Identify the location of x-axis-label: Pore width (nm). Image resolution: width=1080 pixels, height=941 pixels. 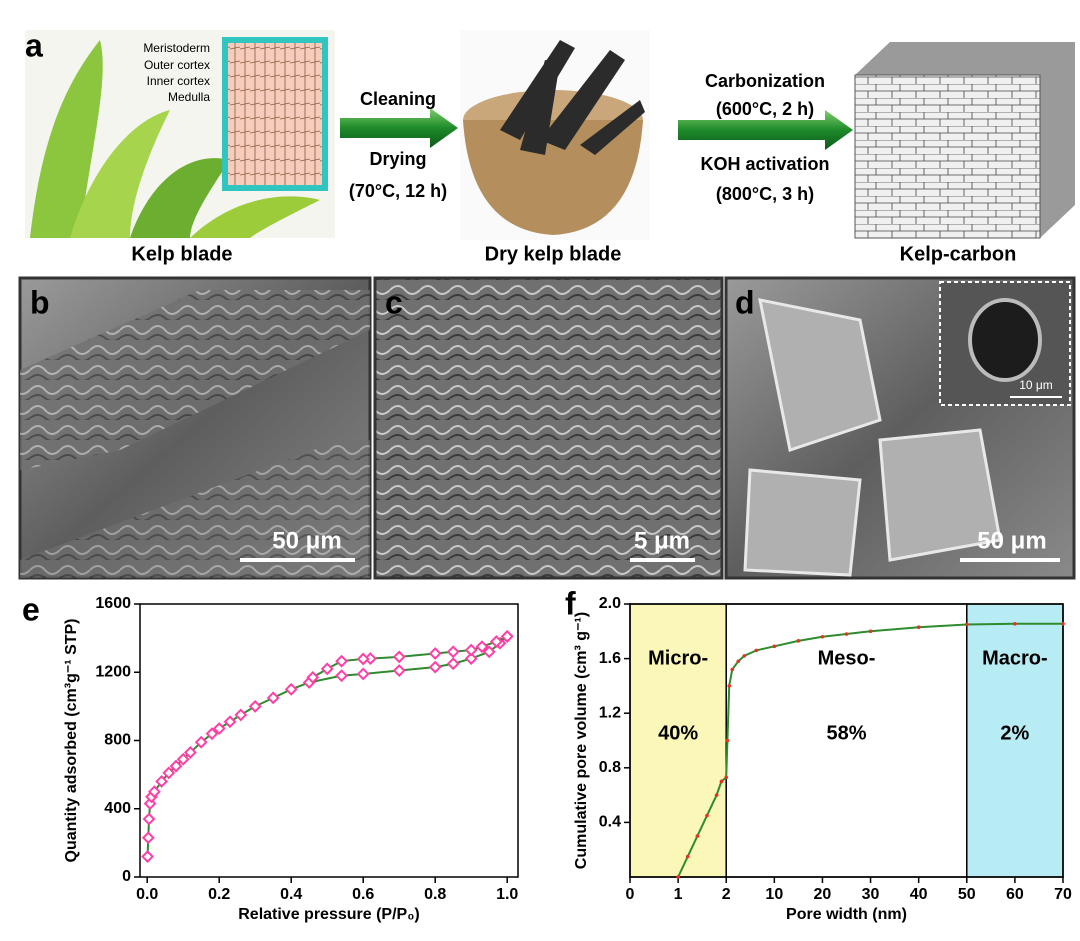
(846, 914).